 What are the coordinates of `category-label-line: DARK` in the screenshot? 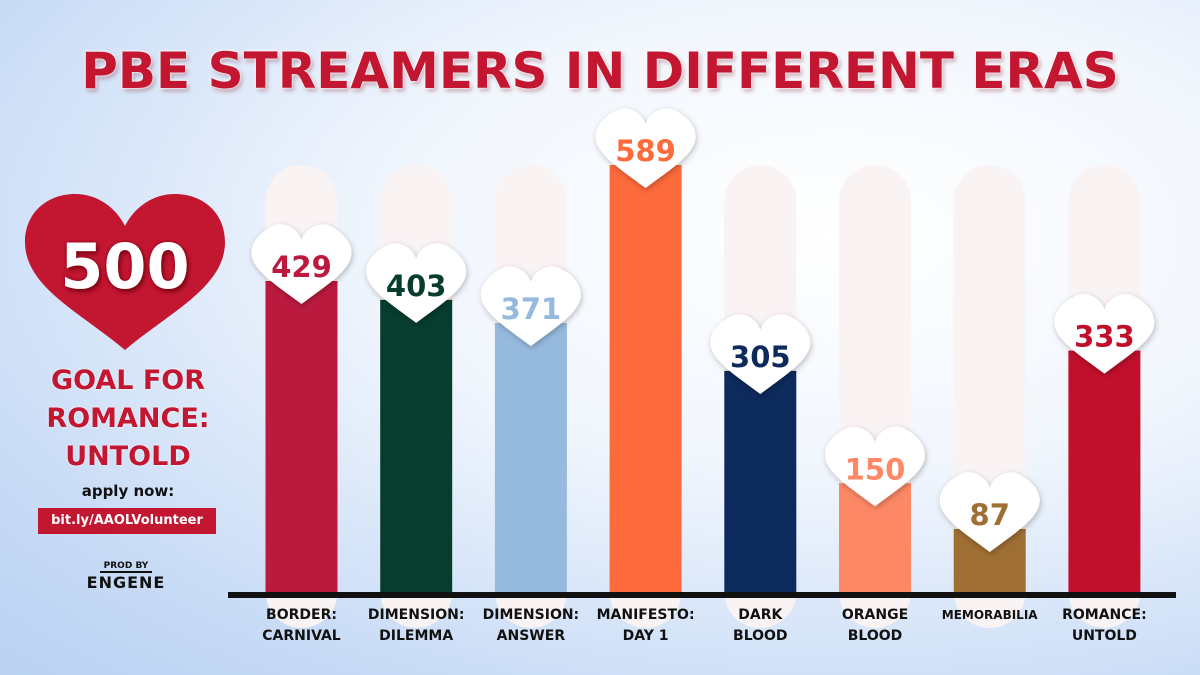 It's located at (760, 615).